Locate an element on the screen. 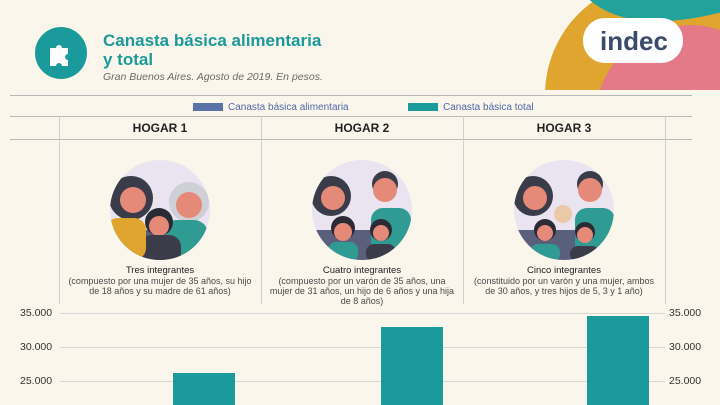  household-1-members-title: Tres integrantes is located at coordinates (160, 270).